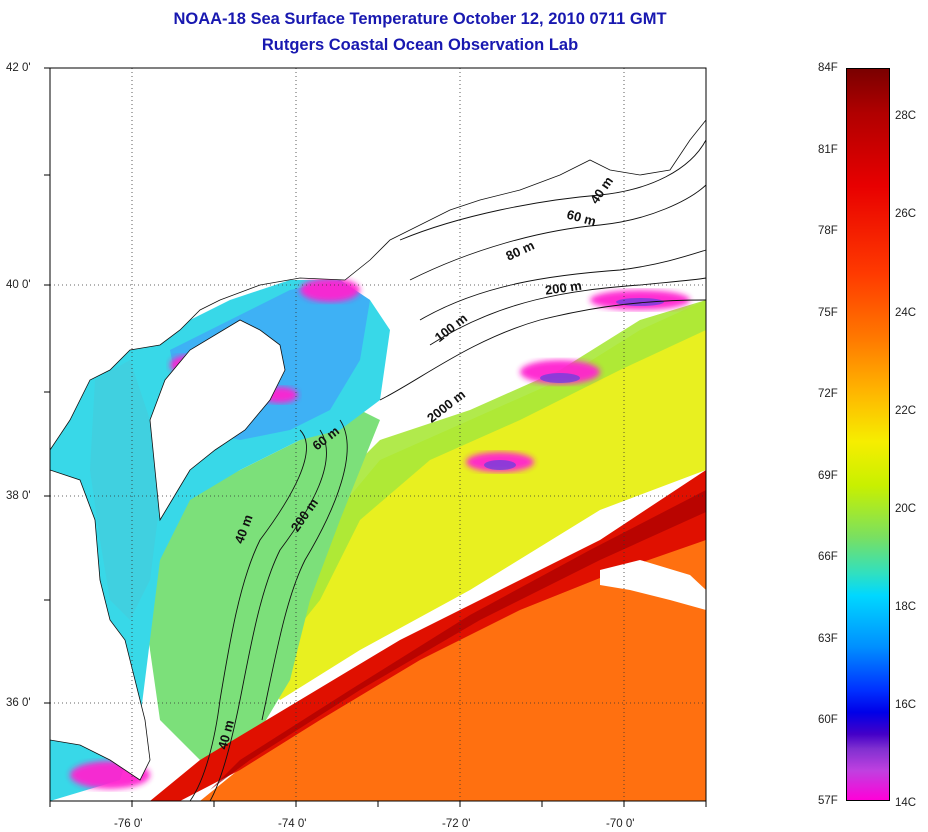 This screenshot has width=928, height=832. I want to click on colorbar-f-label: 66F, so click(828, 557).